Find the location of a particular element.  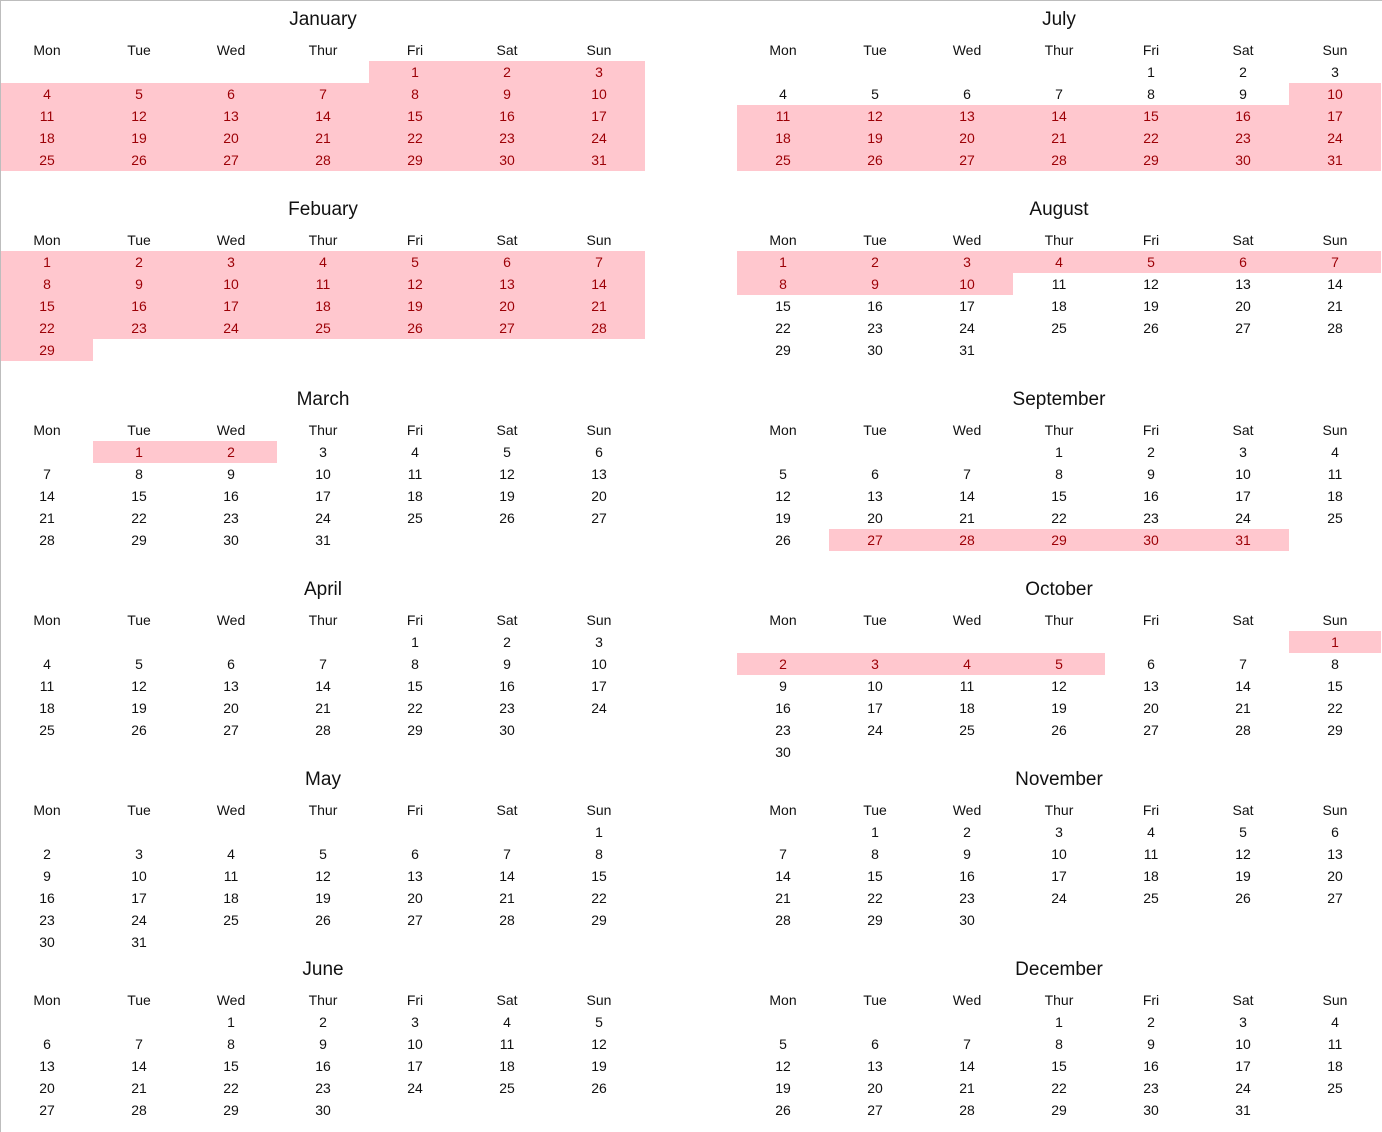

day-cell: 22 is located at coordinates (1151, 138).